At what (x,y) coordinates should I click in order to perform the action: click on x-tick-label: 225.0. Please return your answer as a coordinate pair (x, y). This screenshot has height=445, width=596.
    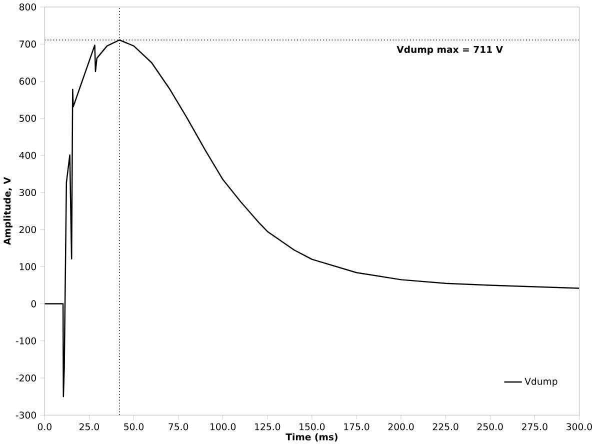
    Looking at the image, I should click on (445, 426).